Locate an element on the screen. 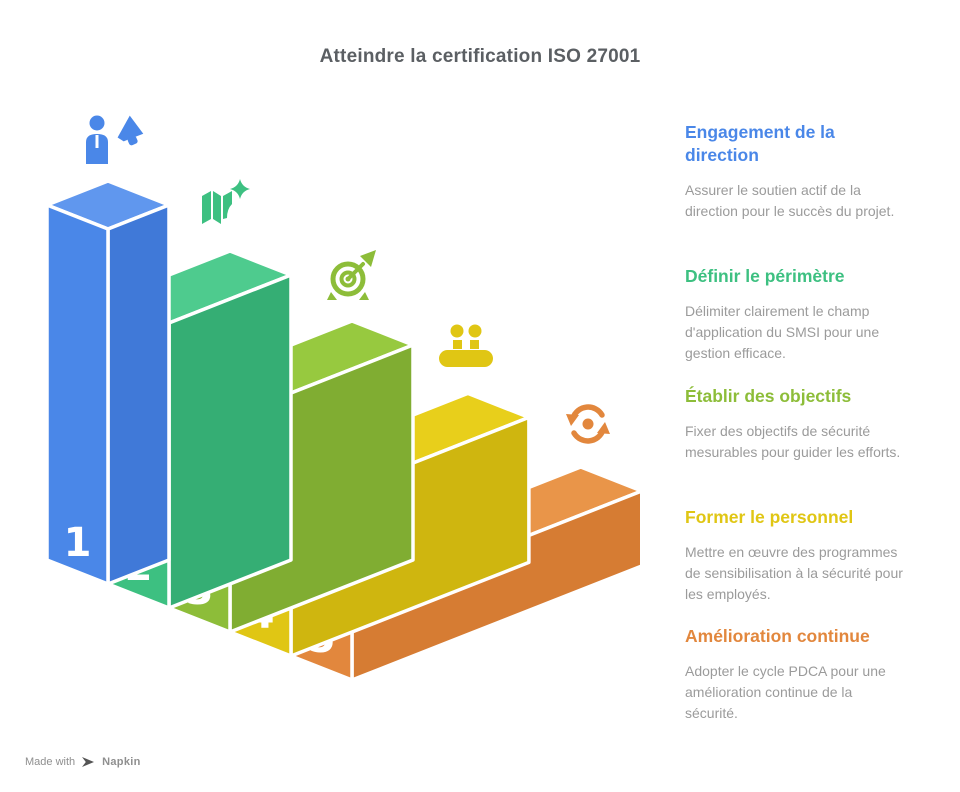 The height and width of the screenshot is (792, 960). step-1-title: Engagement de la direction is located at coordinates (760, 143).